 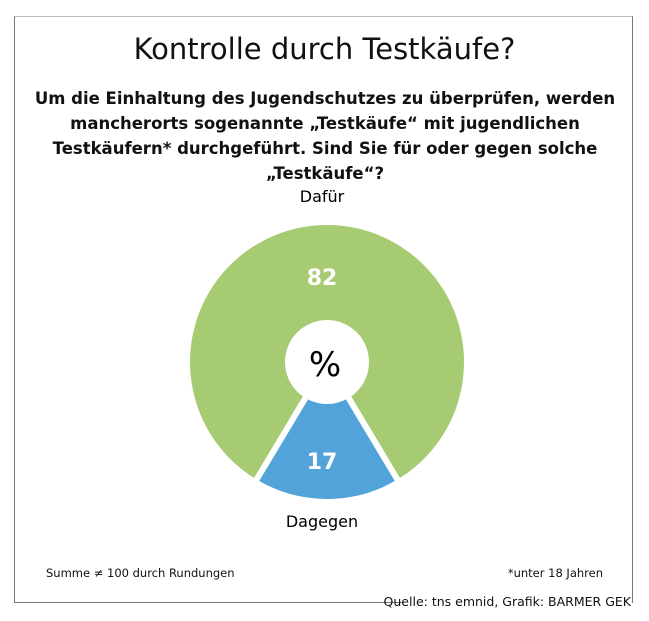 What do you see at coordinates (325, 365) in the screenshot?
I see `unit-label: %` at bounding box center [325, 365].